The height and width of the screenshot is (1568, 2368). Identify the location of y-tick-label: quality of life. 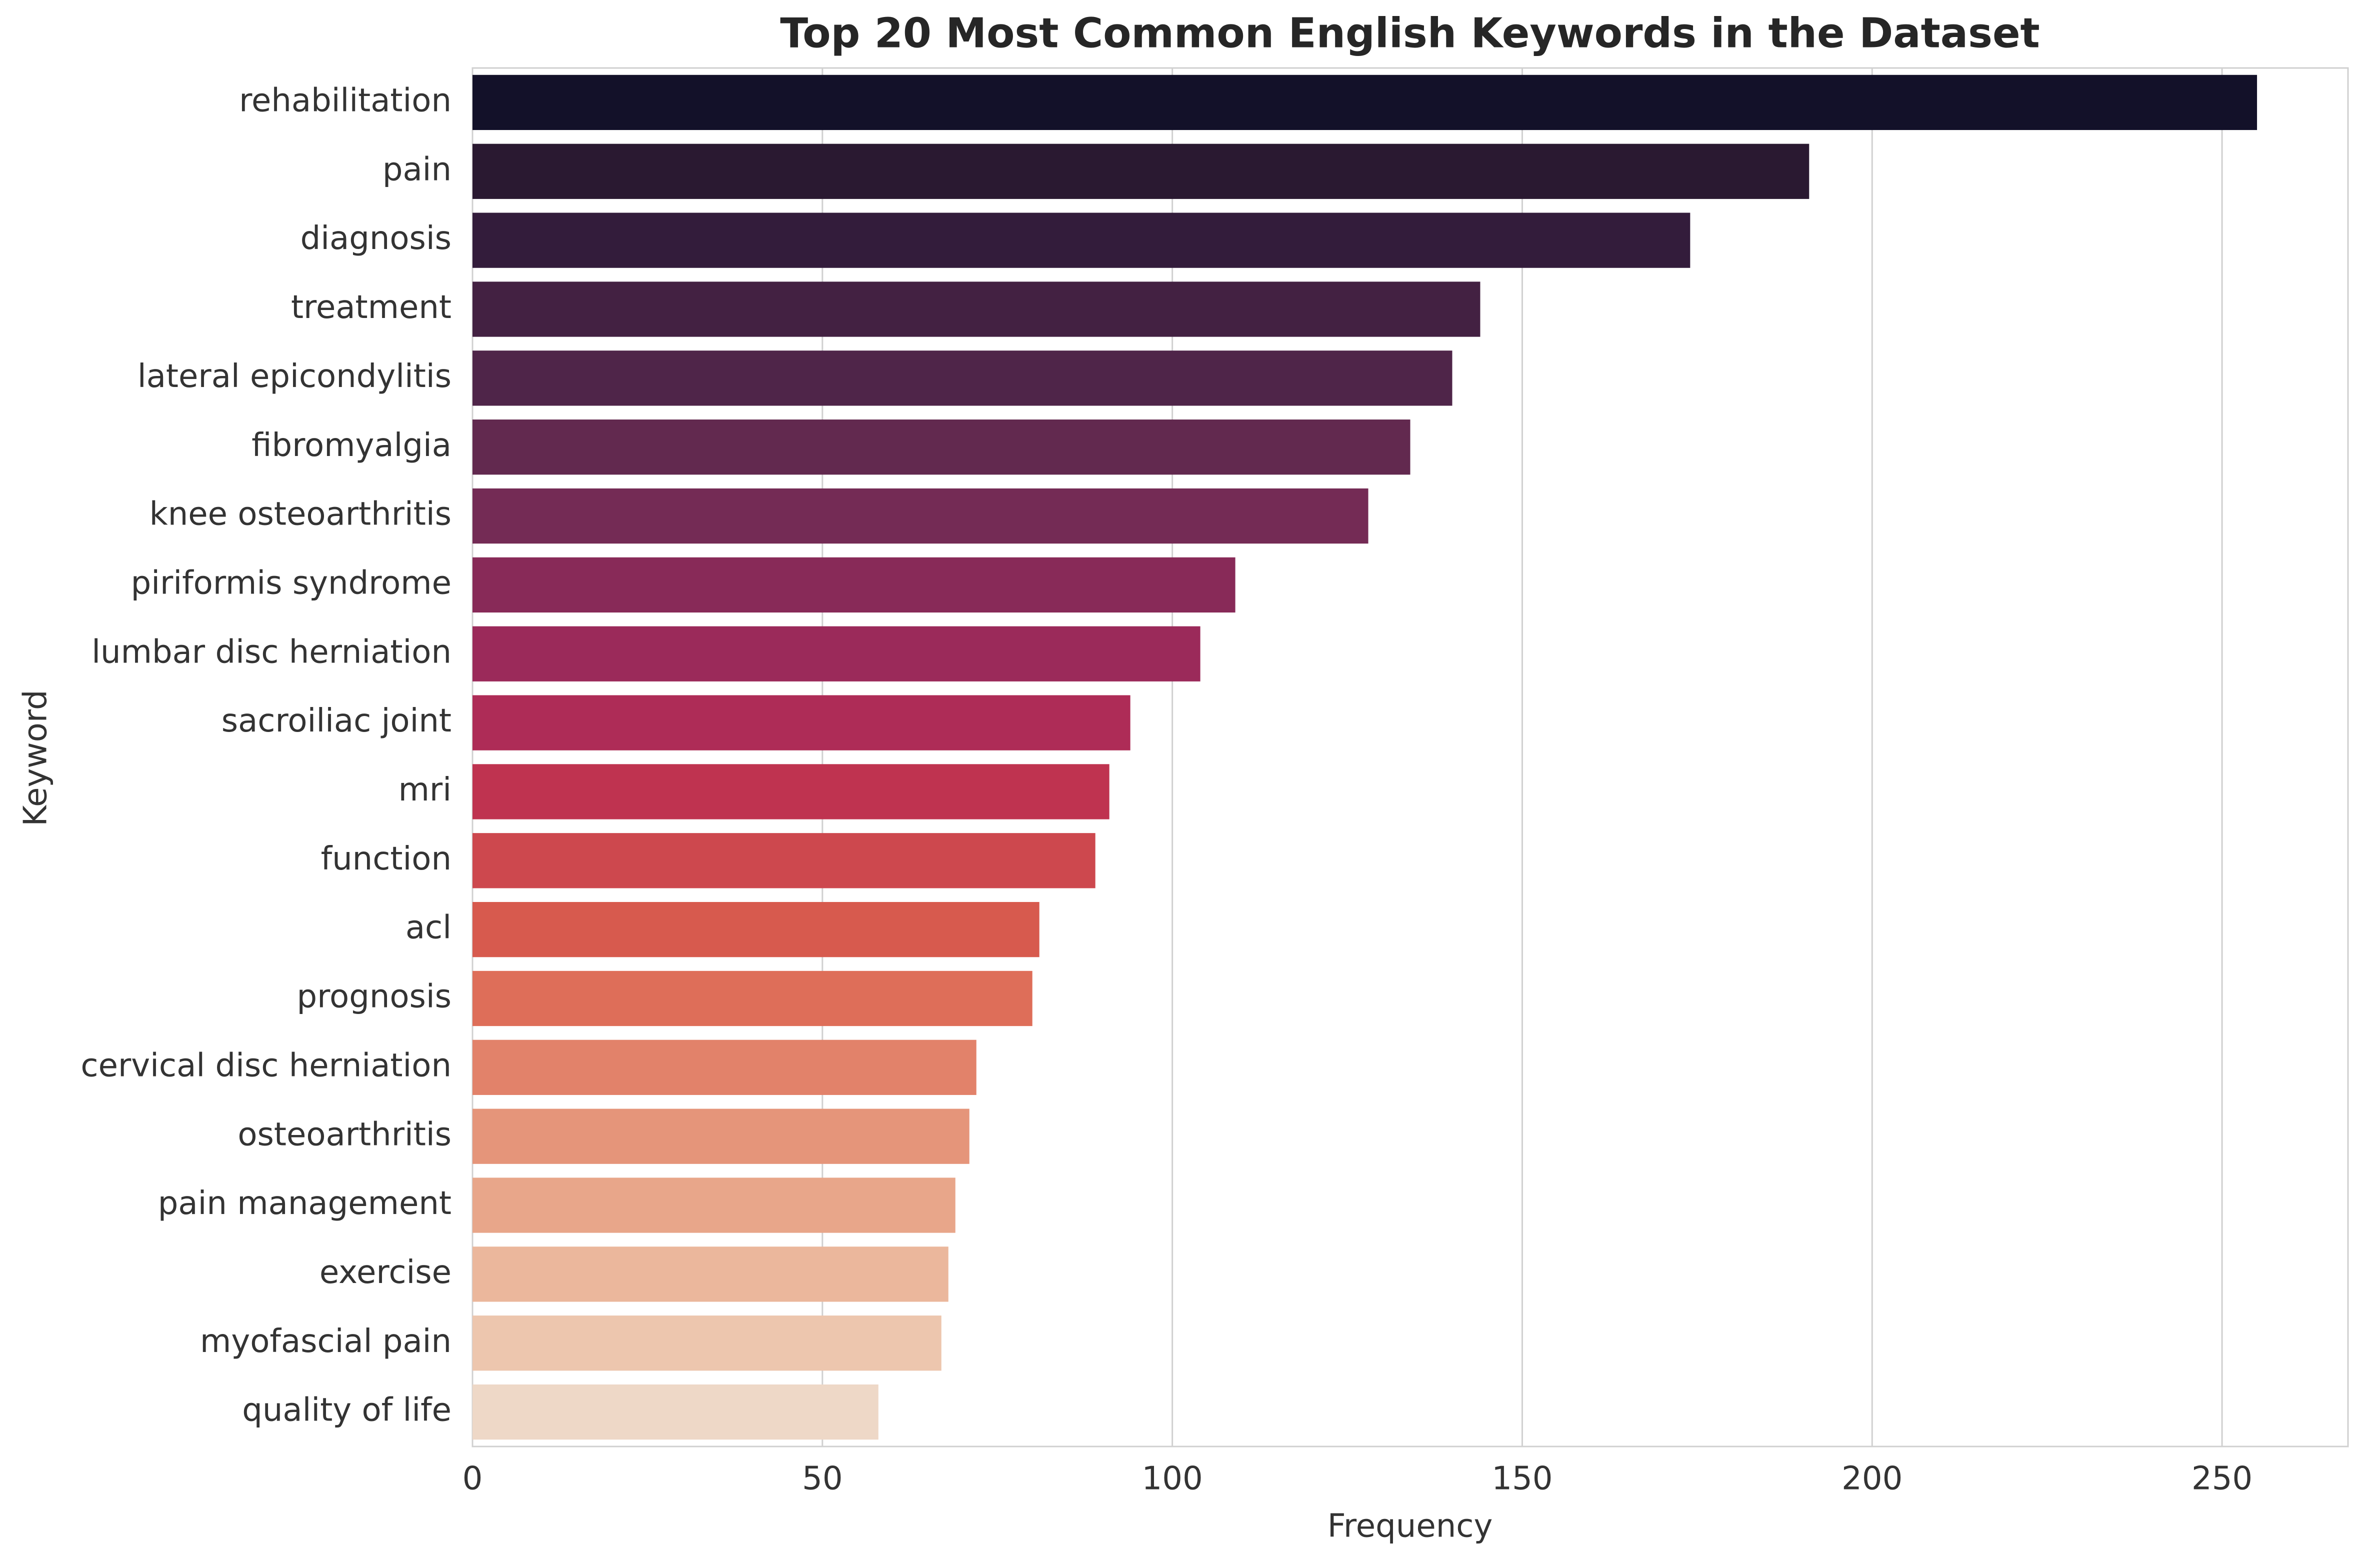
(347, 1410).